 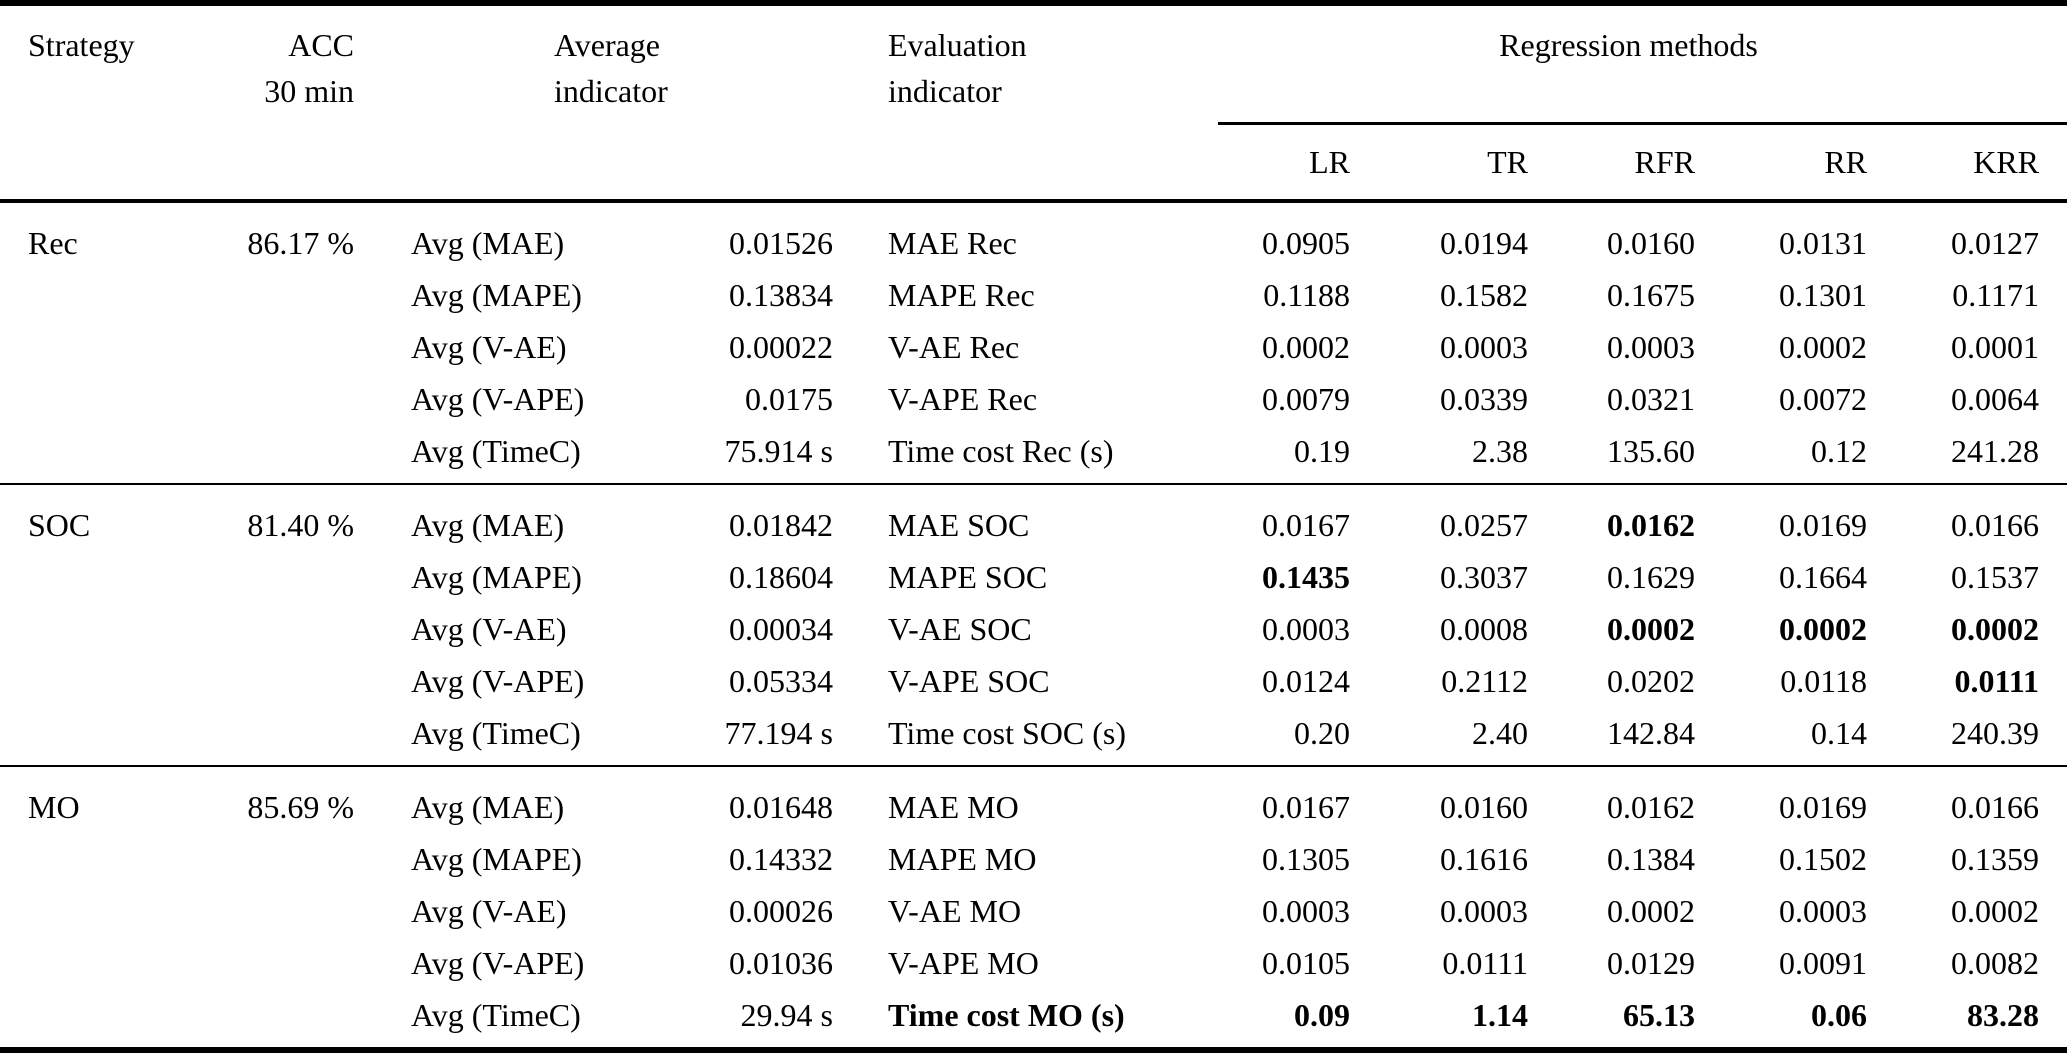 I want to click on evaluation-indicator-label: V-AE Rec, so click(x=954, y=347).